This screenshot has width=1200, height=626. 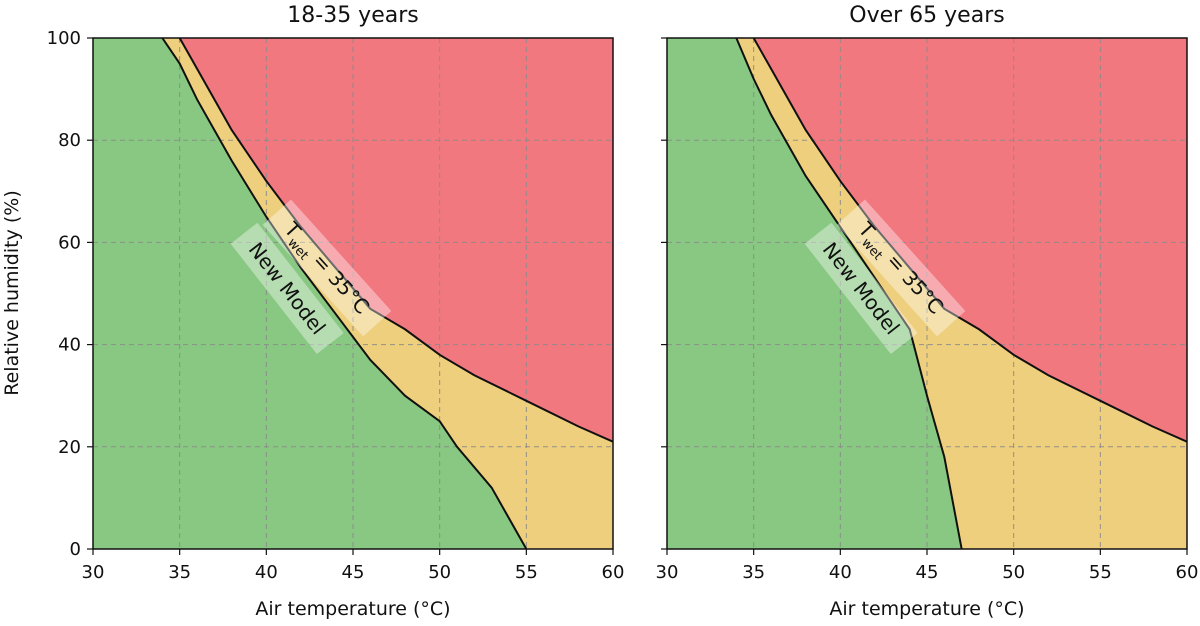 What do you see at coordinates (352, 609) in the screenshot?
I see `x-axis-label-left: Air temperature (°C)` at bounding box center [352, 609].